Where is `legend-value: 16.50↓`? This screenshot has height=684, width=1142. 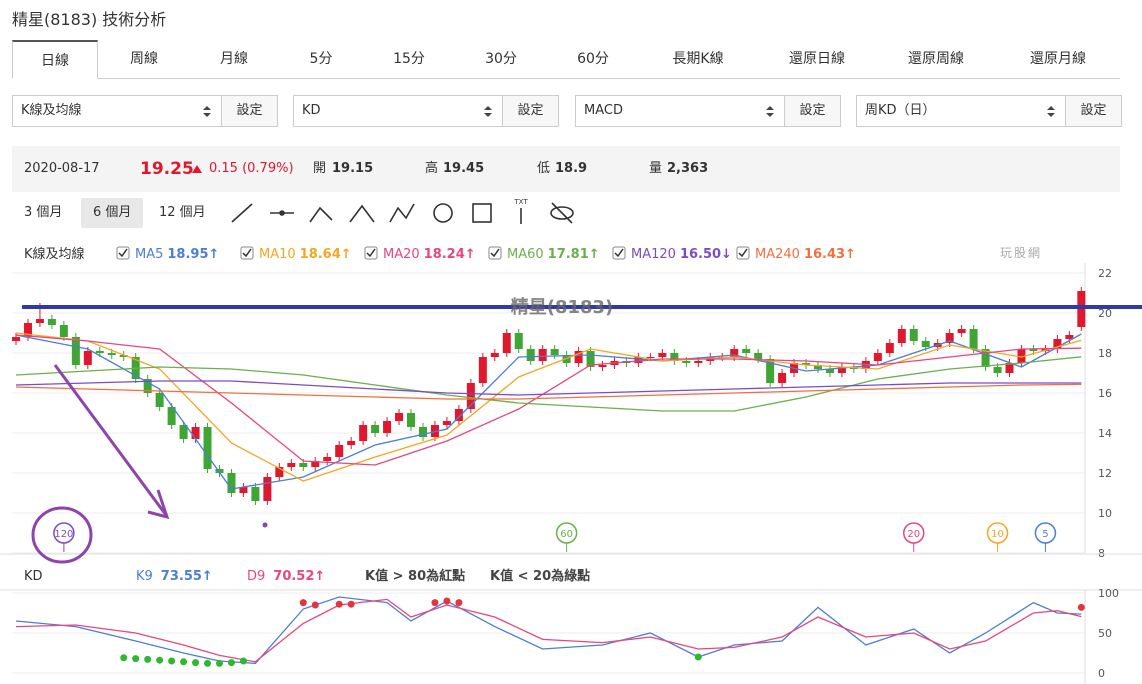 legend-value: 16.50↓ is located at coordinates (706, 254).